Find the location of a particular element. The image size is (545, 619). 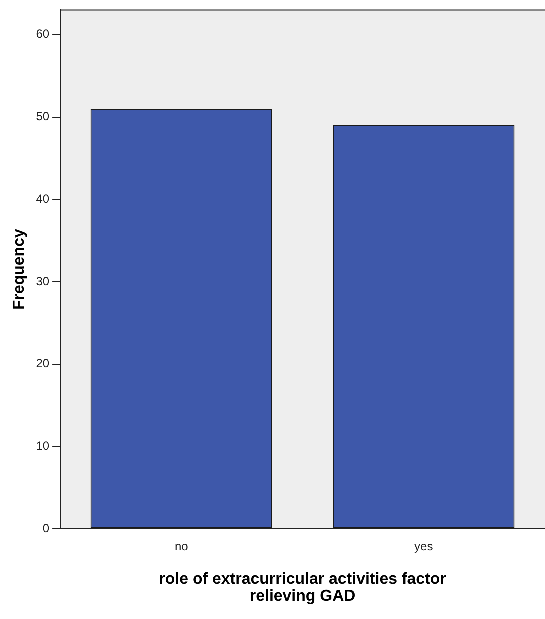

y-tick-label: 50 is located at coordinates (43, 117).